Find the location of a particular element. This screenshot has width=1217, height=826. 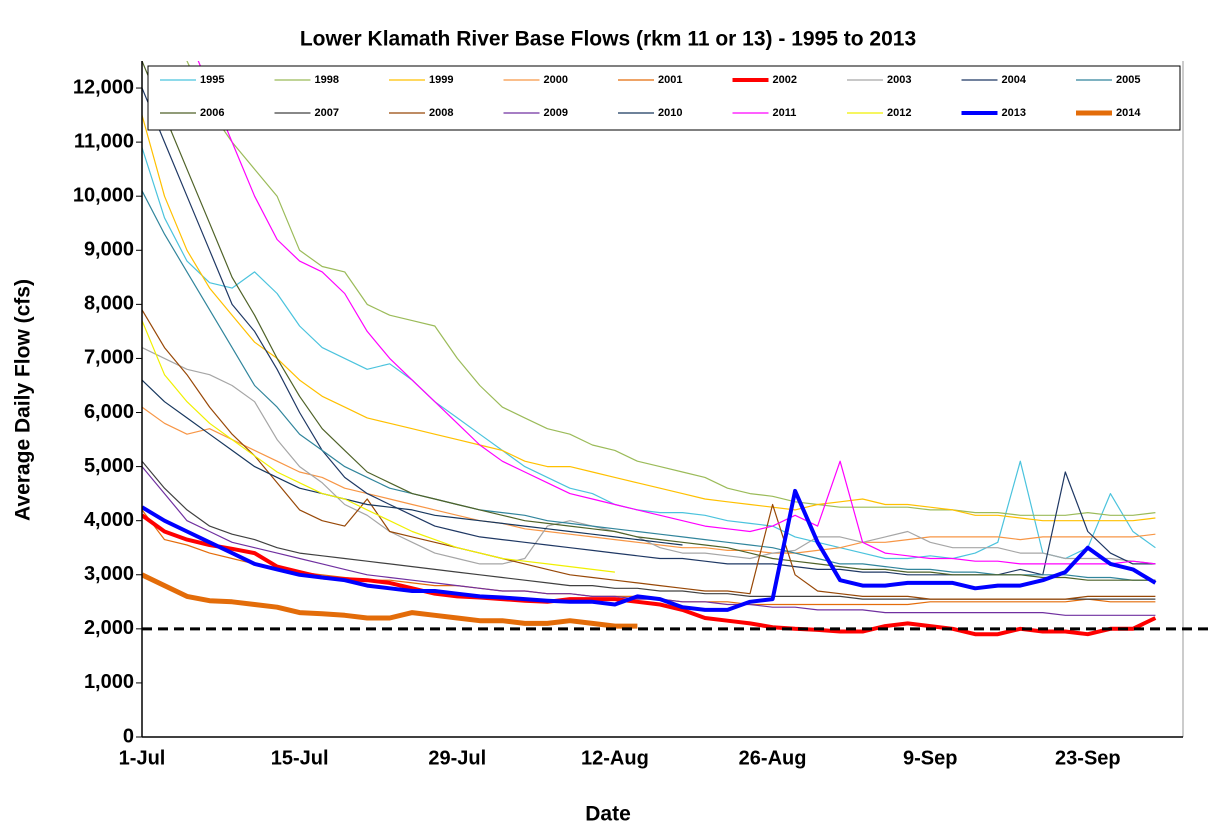

legend-label: 2001 is located at coordinates (670, 80).